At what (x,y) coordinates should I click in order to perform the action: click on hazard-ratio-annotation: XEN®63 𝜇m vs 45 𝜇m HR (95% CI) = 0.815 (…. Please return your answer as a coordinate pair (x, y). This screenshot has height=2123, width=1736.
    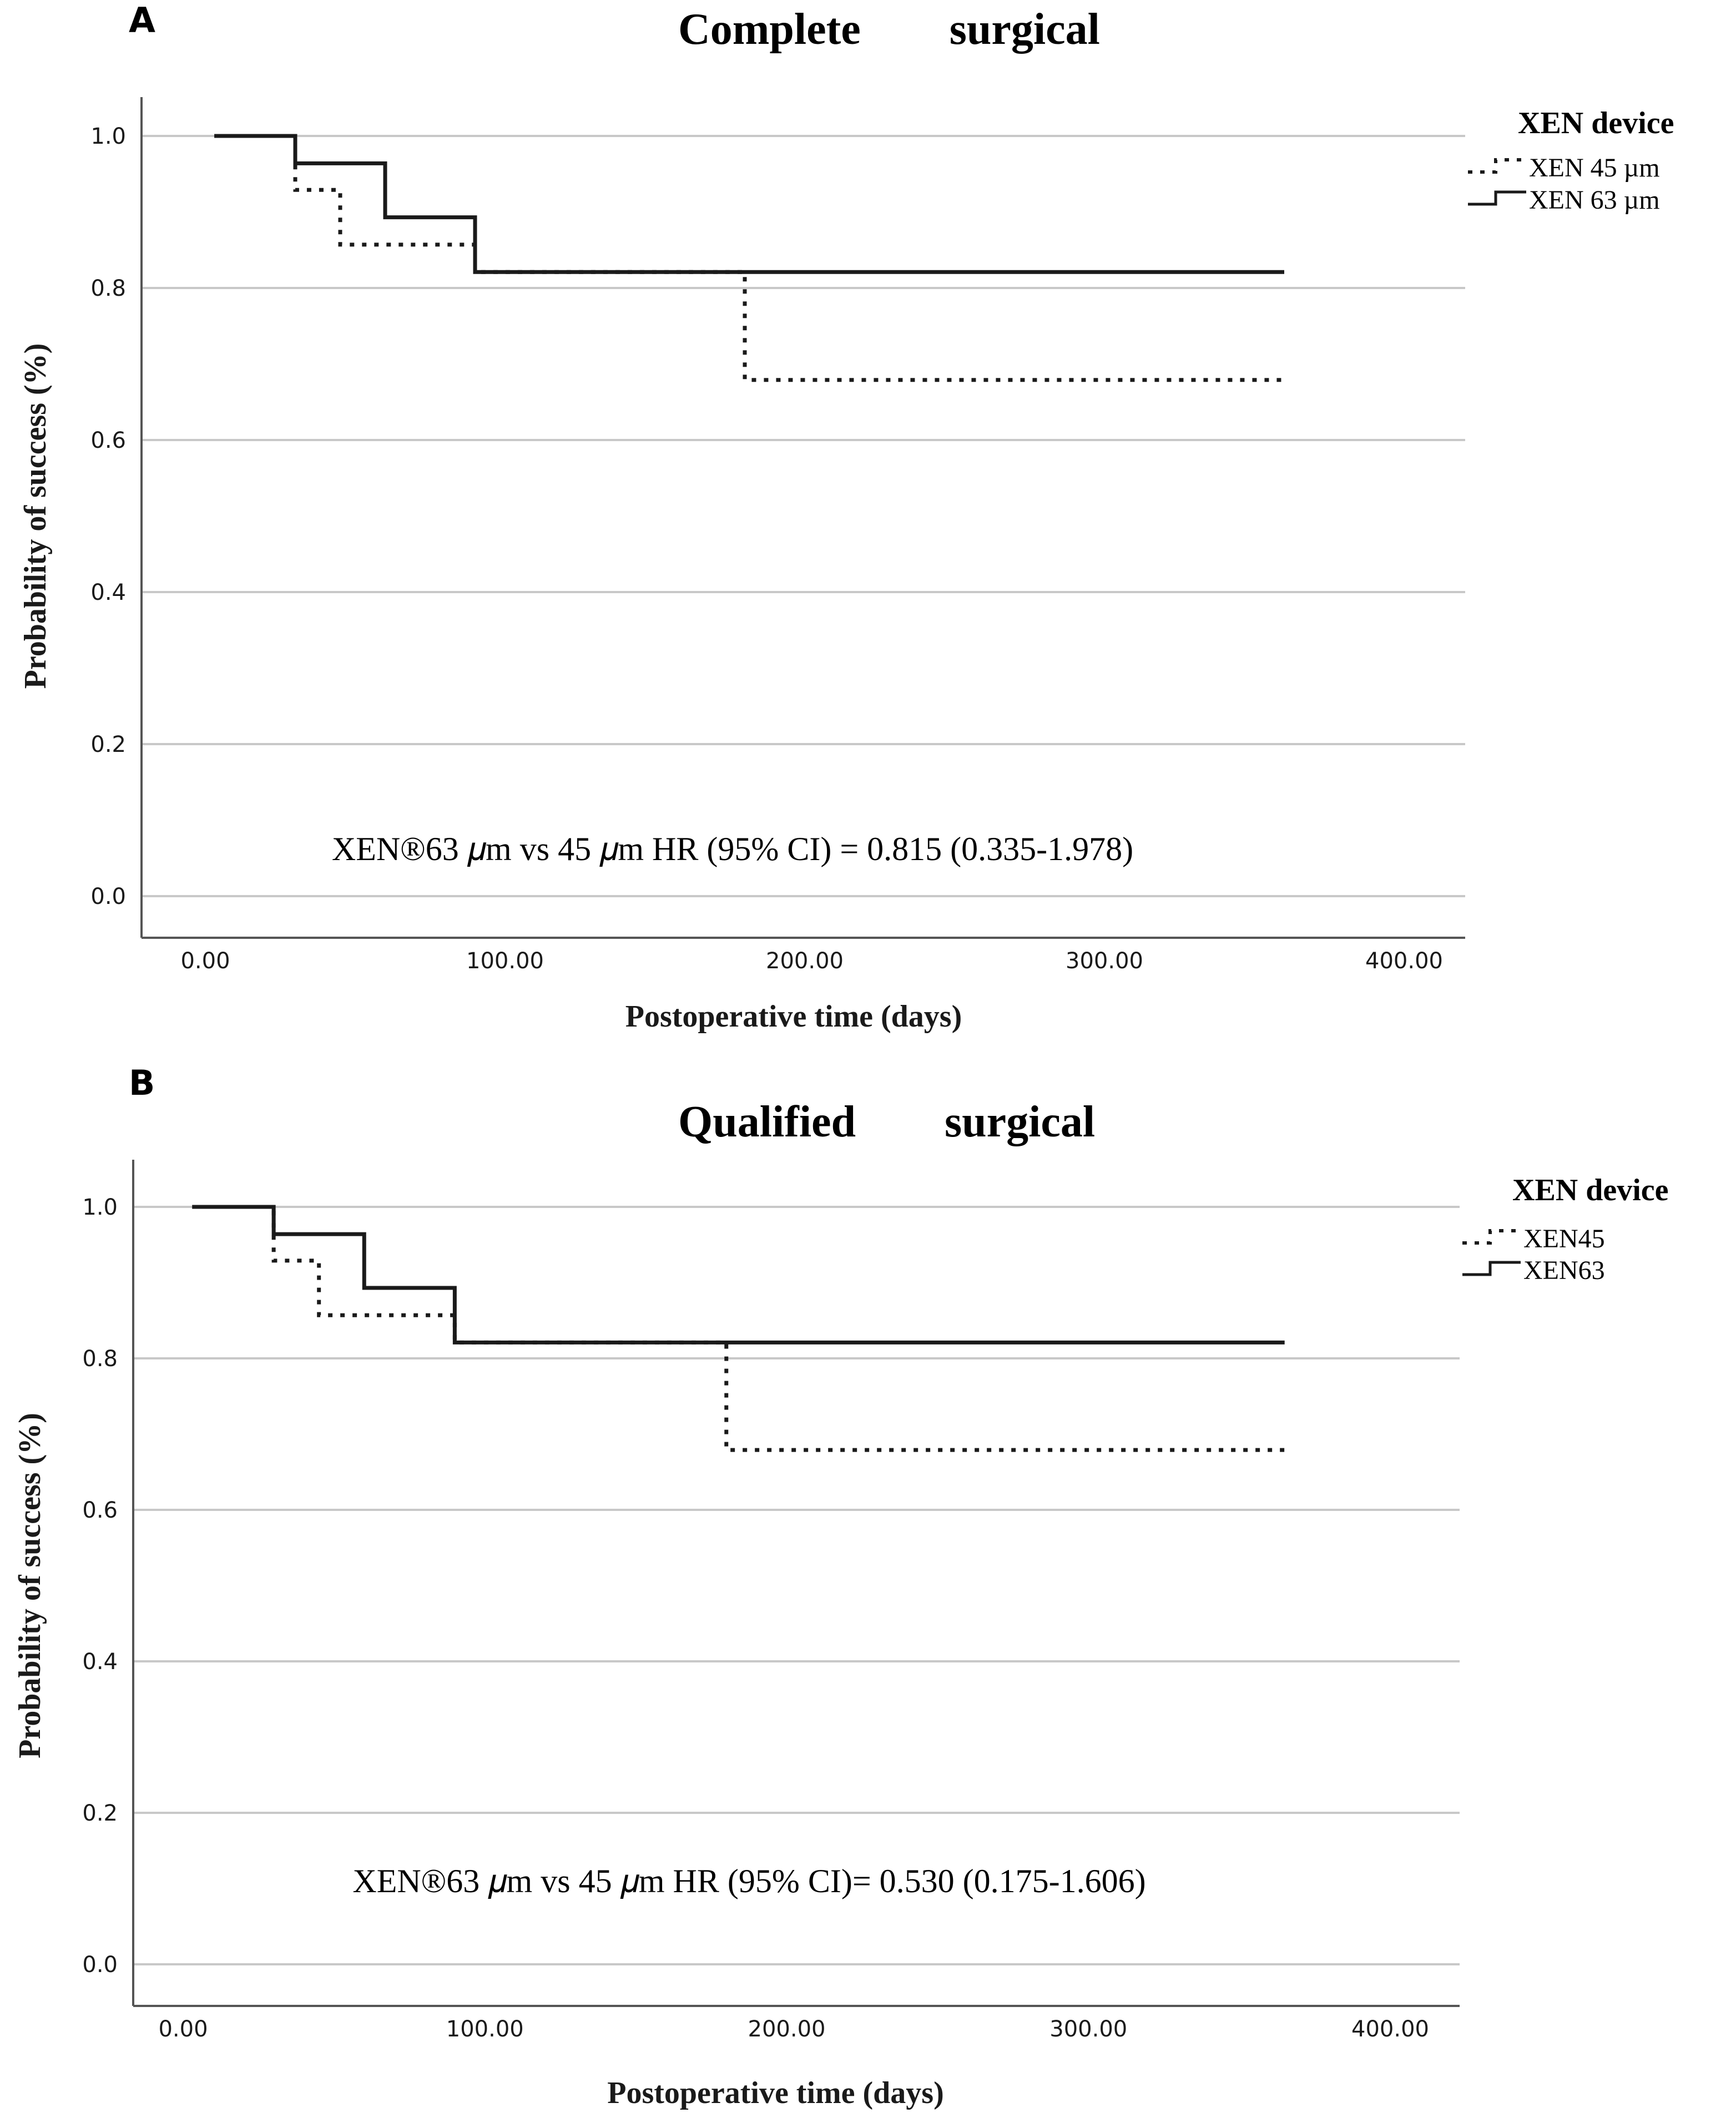
    Looking at the image, I should click on (733, 849).